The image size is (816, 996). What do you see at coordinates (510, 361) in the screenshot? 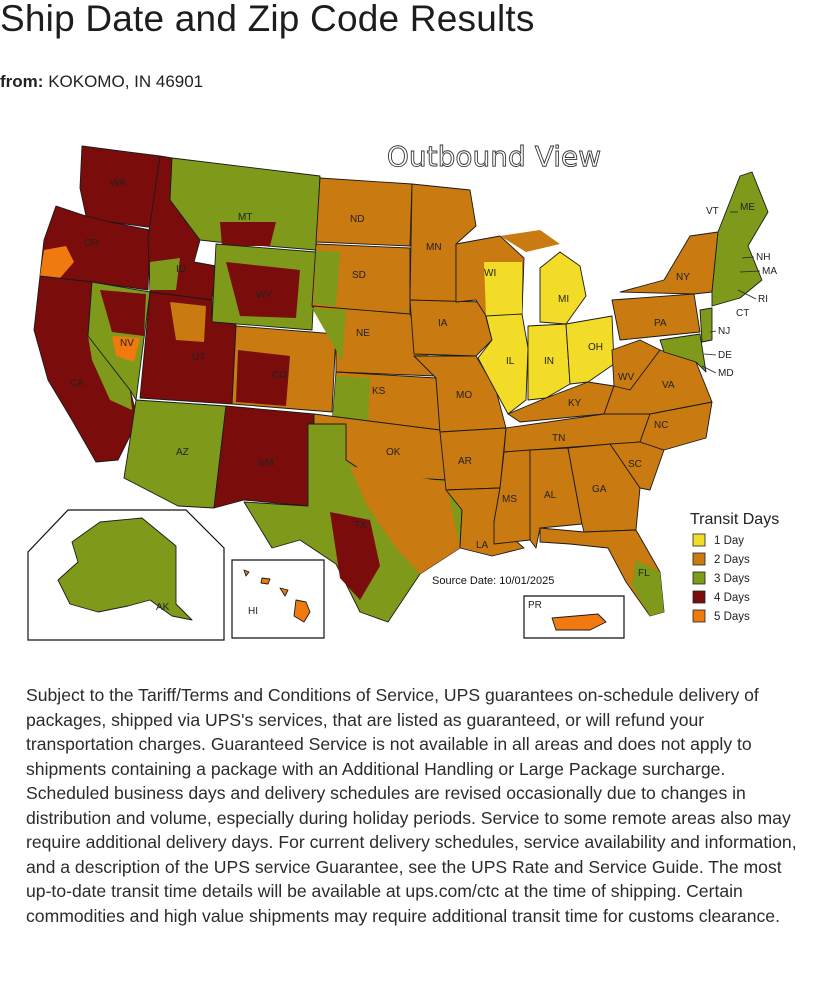
I see `label-il: IL` at bounding box center [510, 361].